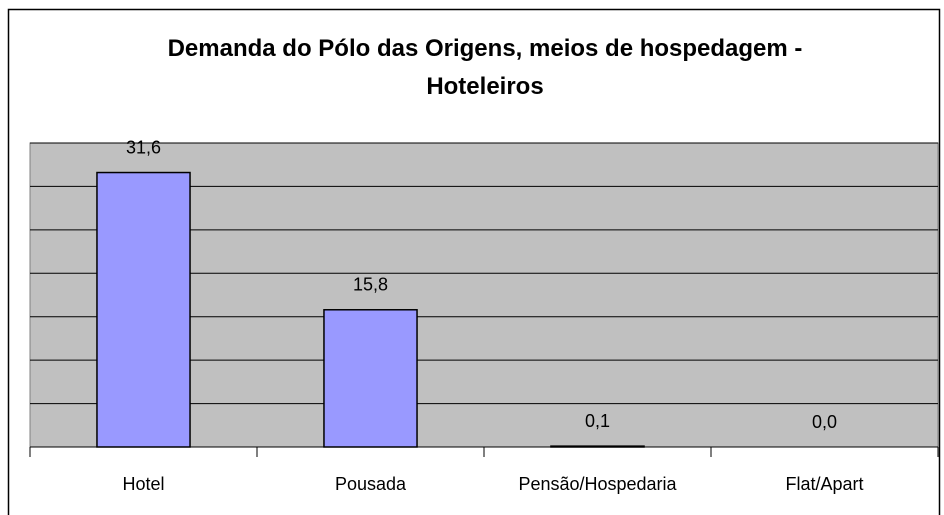 The image size is (944, 515). I want to click on x-tick-label: Flat/Apart, so click(824, 484).